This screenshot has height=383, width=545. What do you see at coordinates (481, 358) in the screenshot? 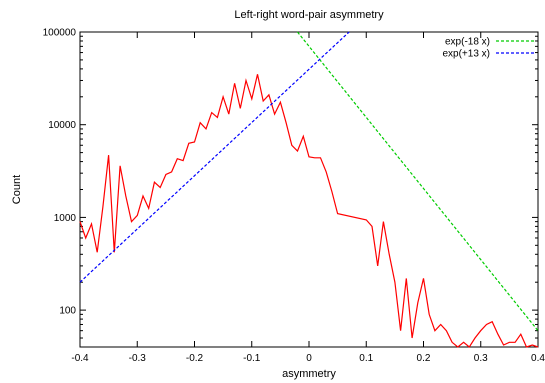
I see `x-tick-label: 0.3` at bounding box center [481, 358].